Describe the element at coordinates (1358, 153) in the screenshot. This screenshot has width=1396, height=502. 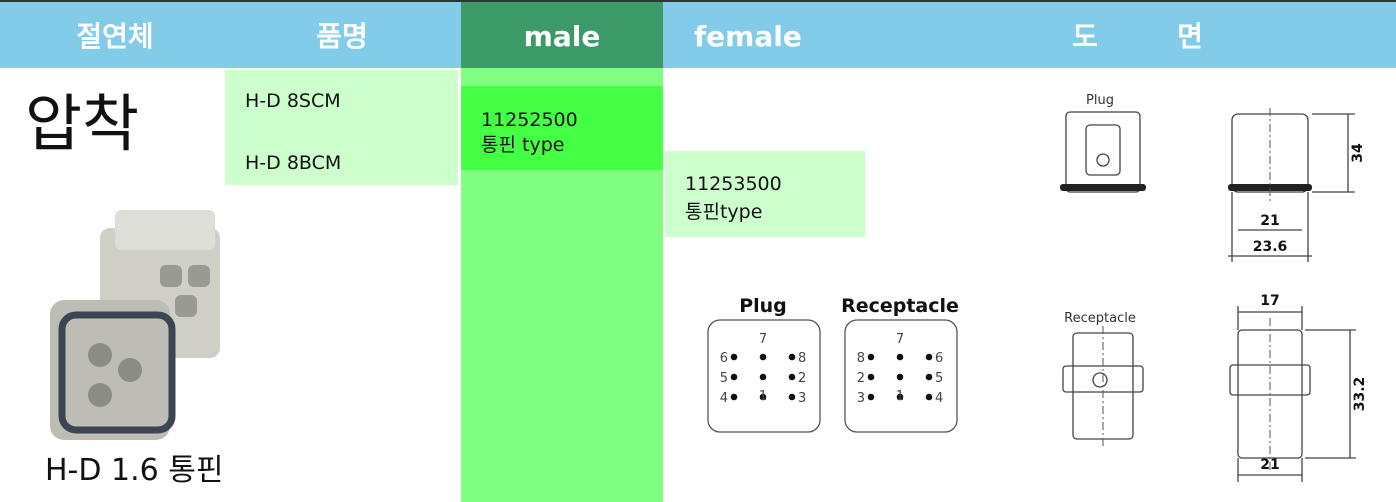
I see `dimension: 34` at that location.